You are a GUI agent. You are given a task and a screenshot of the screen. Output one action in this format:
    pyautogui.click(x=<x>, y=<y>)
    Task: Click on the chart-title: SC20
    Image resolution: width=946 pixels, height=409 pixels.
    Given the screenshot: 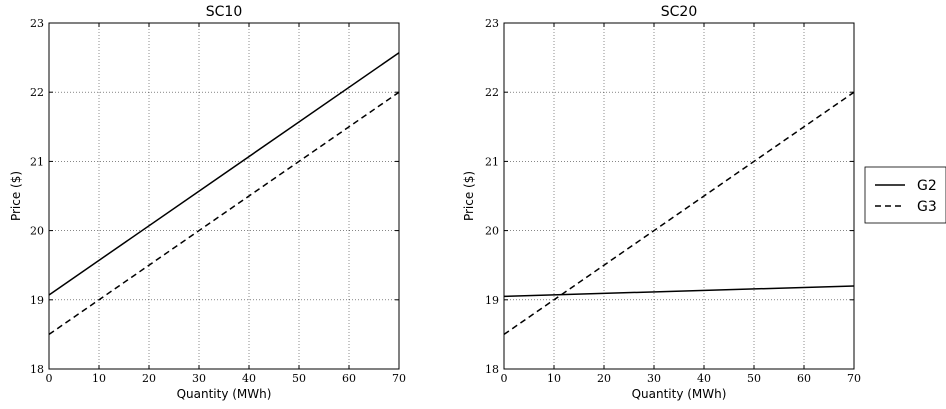 What is the action you would take?
    pyautogui.click(x=679, y=12)
    